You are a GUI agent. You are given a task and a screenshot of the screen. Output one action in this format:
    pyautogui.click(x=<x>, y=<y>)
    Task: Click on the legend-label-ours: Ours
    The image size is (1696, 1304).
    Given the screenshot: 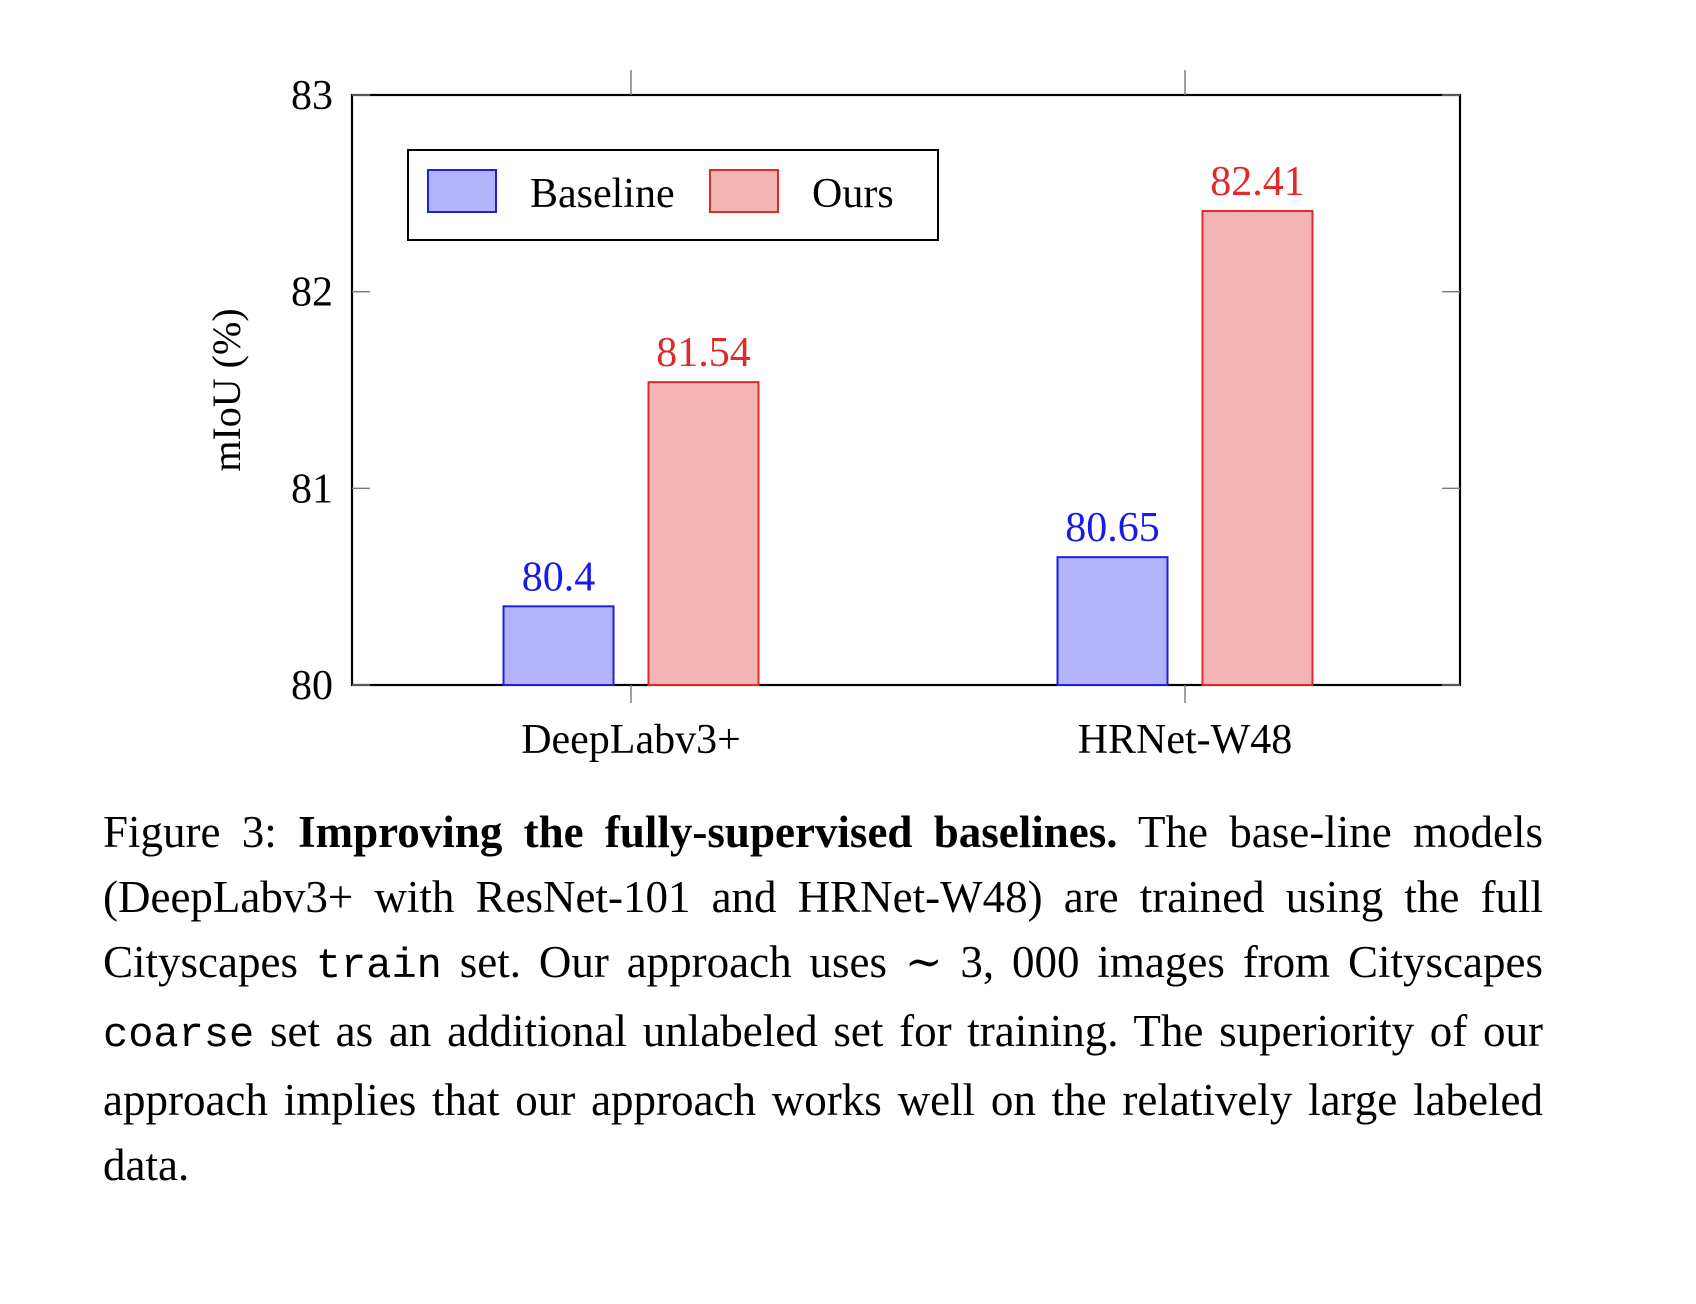 What is the action you would take?
    pyautogui.click(x=853, y=194)
    